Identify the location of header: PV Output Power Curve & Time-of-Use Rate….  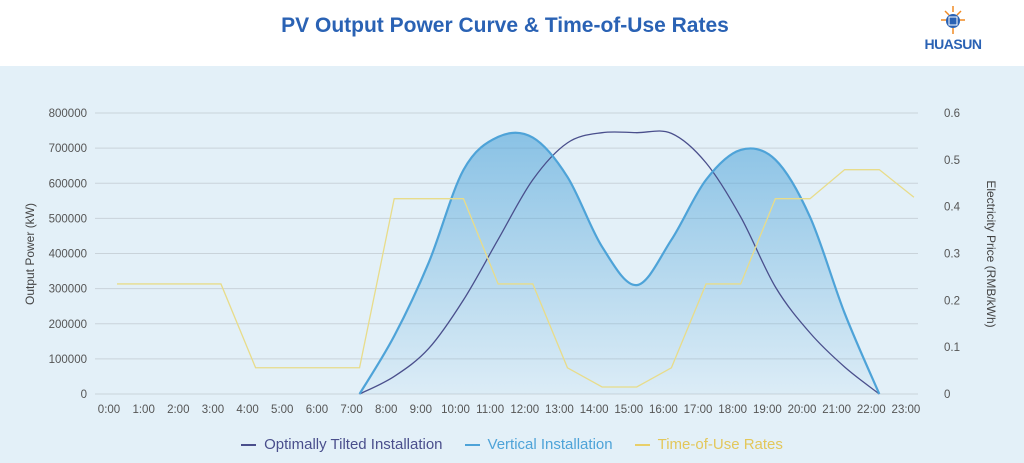
(512, 33).